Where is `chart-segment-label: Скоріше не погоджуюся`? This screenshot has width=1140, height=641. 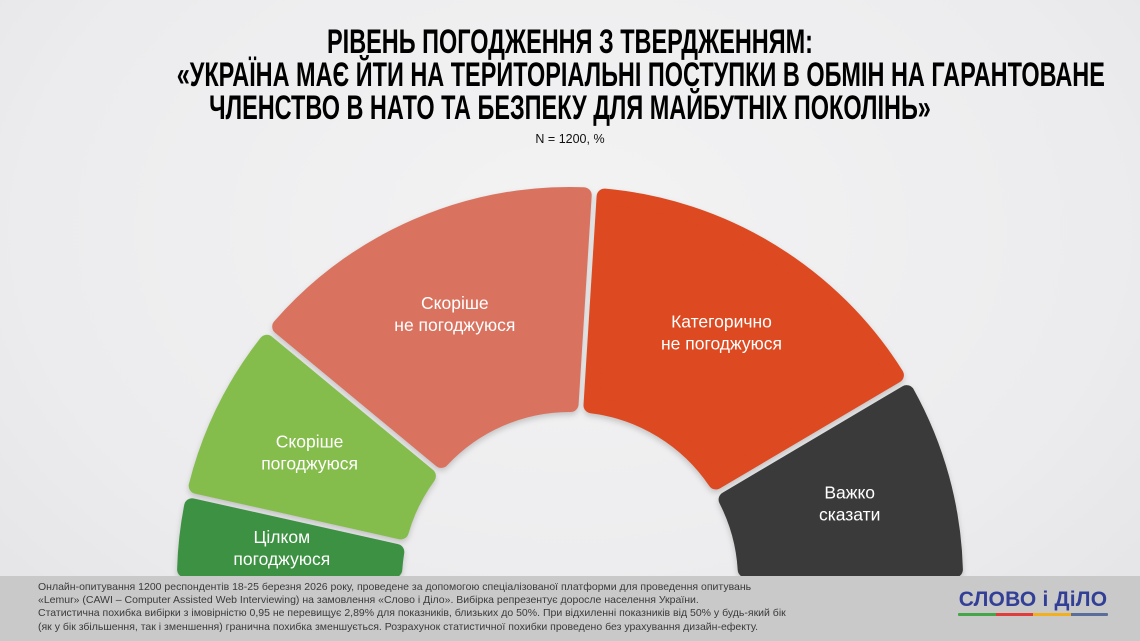
chart-segment-label: Скоріше не погоджуюся is located at coordinates (454, 314).